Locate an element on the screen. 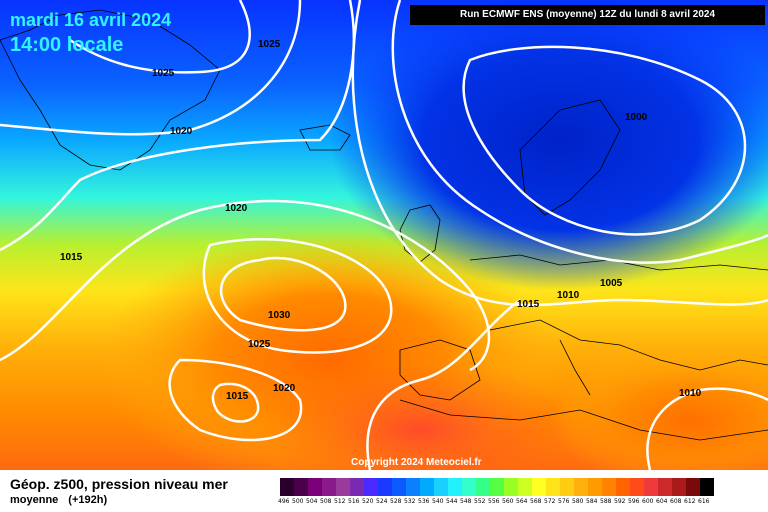 The image size is (768, 512). isobar-label: 1005 is located at coordinates (611, 283).